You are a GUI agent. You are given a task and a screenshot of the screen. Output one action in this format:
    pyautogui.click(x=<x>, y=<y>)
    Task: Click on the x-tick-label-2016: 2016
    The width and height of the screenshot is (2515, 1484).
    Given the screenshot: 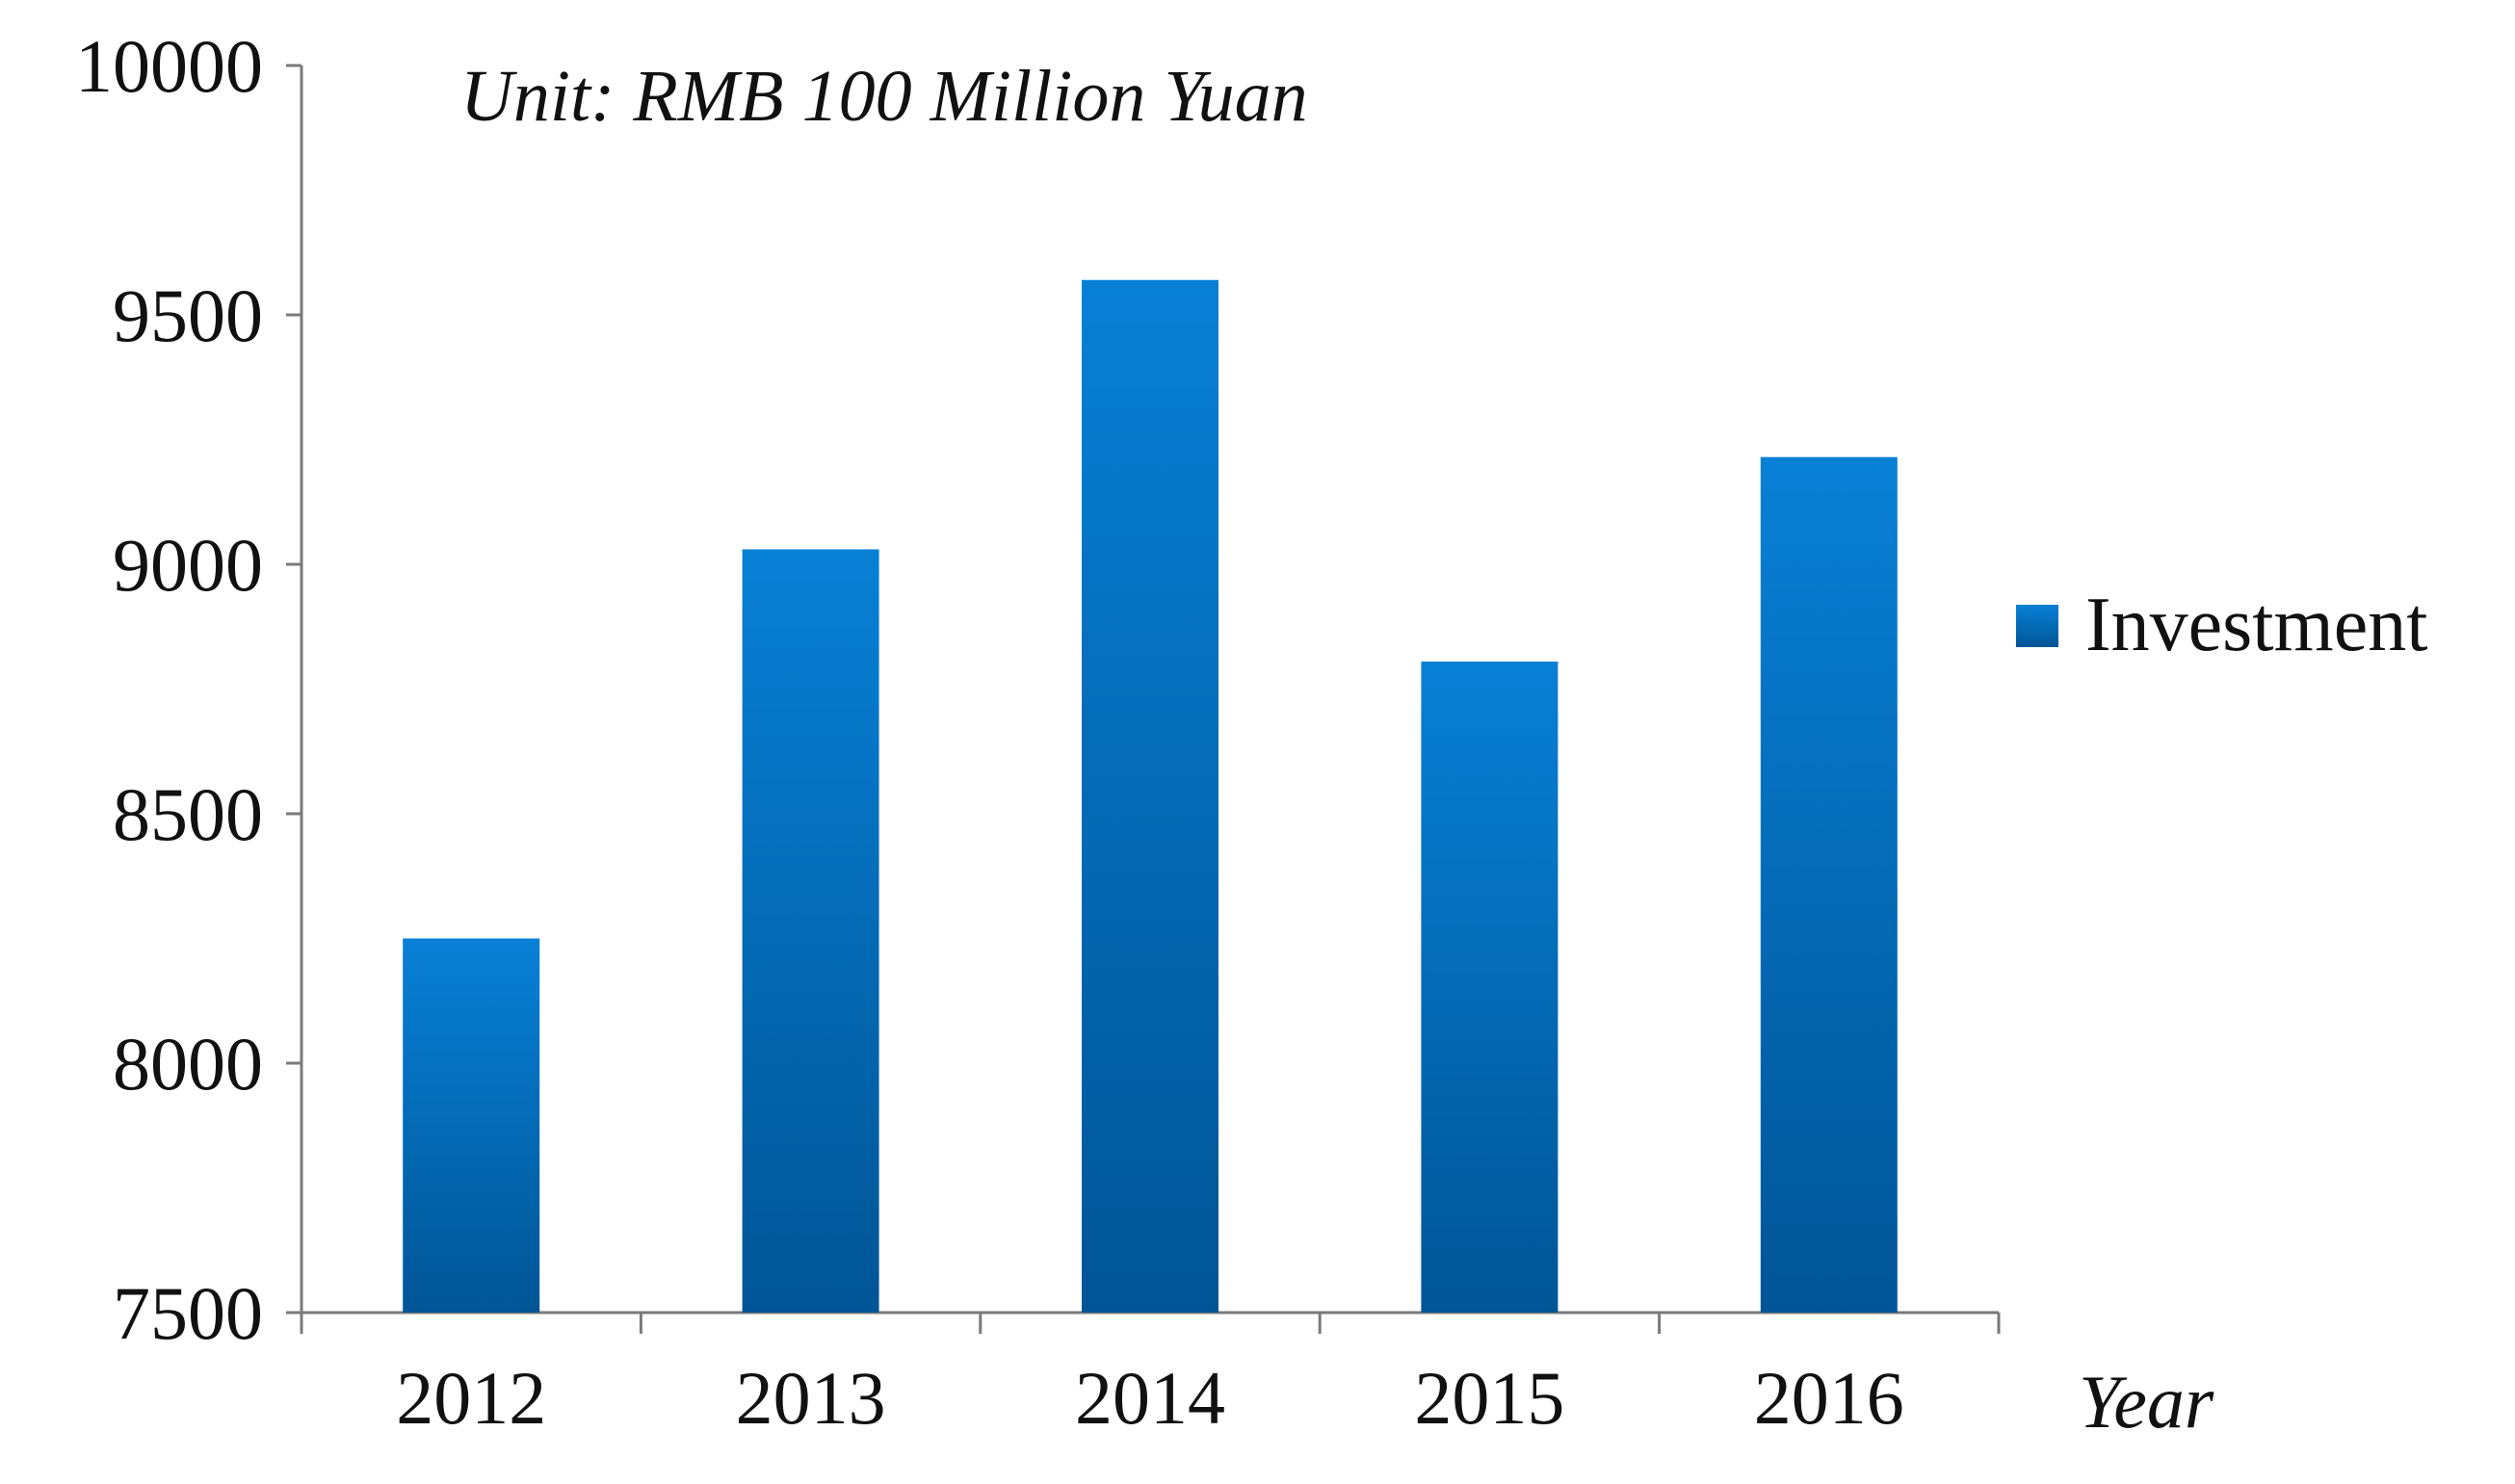 What is the action you would take?
    pyautogui.click(x=1829, y=1398)
    